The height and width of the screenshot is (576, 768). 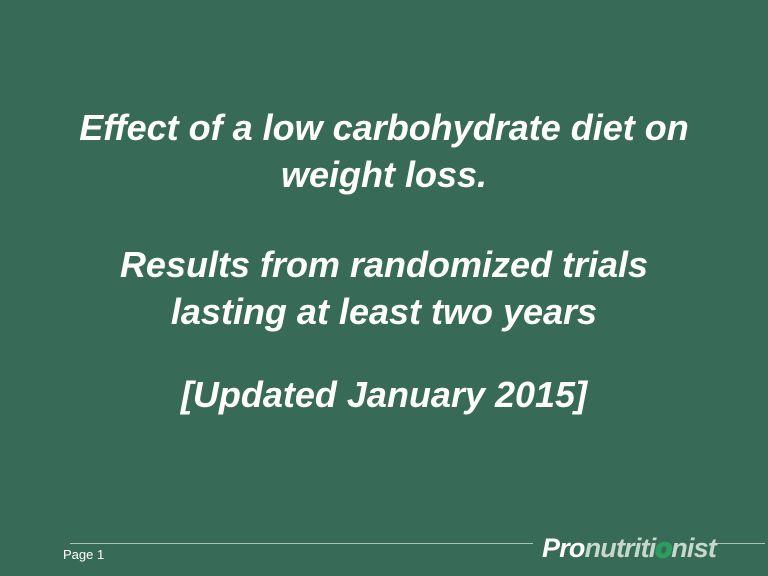 I want to click on slide-subtitle-line-1: Results from randomized trials, so click(x=384, y=264).